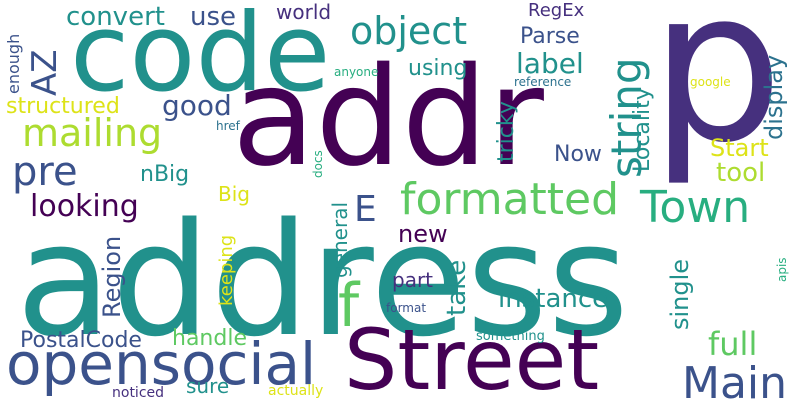 Image resolution: width=800 pixels, height=400 pixels. What do you see at coordinates (296, 391) in the screenshot?
I see `word-actually: actually` at bounding box center [296, 391].